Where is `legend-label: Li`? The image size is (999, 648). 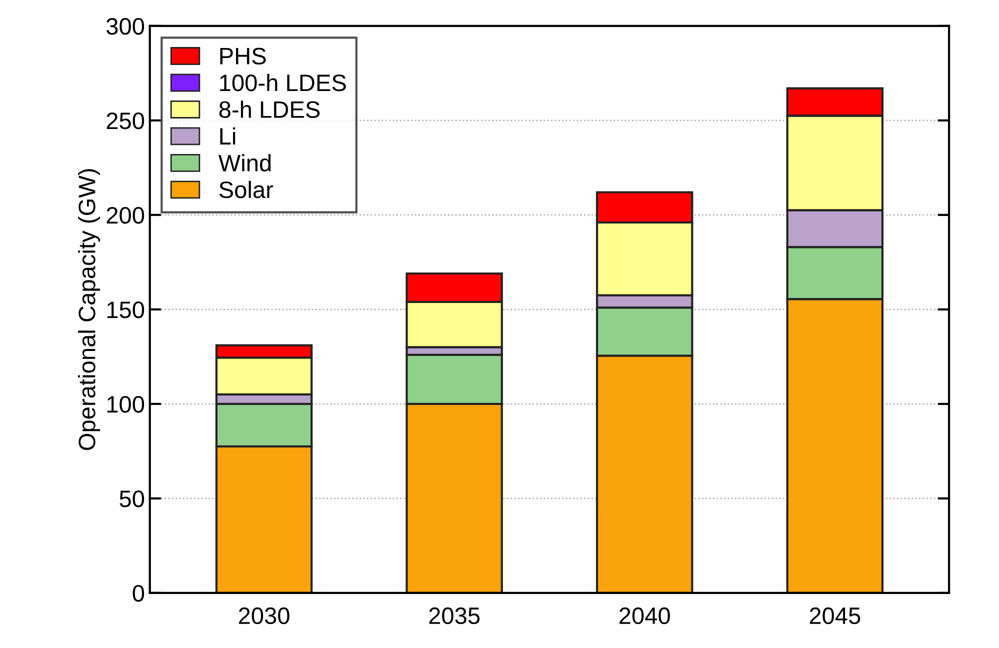 legend-label: Li is located at coordinates (228, 135).